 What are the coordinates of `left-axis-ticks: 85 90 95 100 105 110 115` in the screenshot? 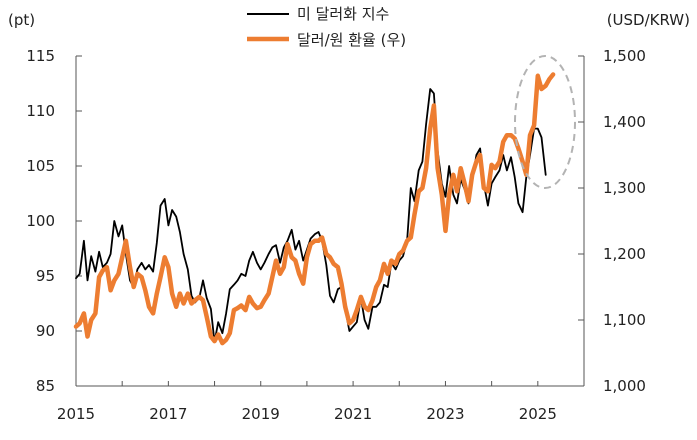 It's located at (54, 221).